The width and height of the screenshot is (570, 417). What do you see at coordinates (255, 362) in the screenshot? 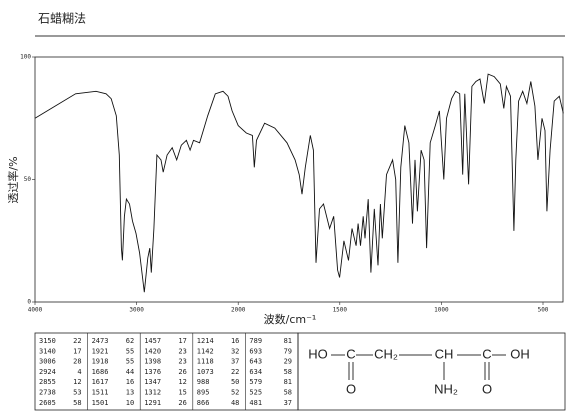
I see `wavenumber: 643` at bounding box center [255, 362].